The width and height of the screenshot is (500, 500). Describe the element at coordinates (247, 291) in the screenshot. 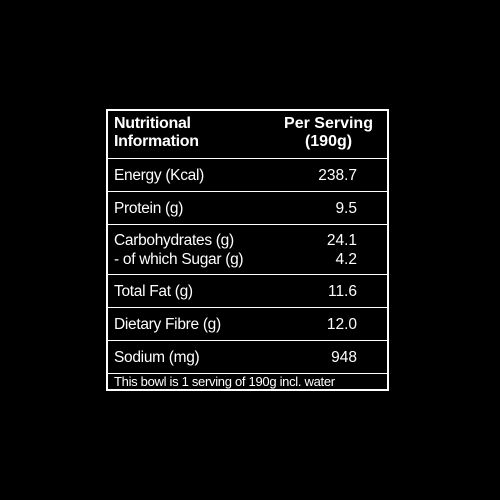

I see `table-row-total-fat: Total Fat (g) 11.6` at that location.